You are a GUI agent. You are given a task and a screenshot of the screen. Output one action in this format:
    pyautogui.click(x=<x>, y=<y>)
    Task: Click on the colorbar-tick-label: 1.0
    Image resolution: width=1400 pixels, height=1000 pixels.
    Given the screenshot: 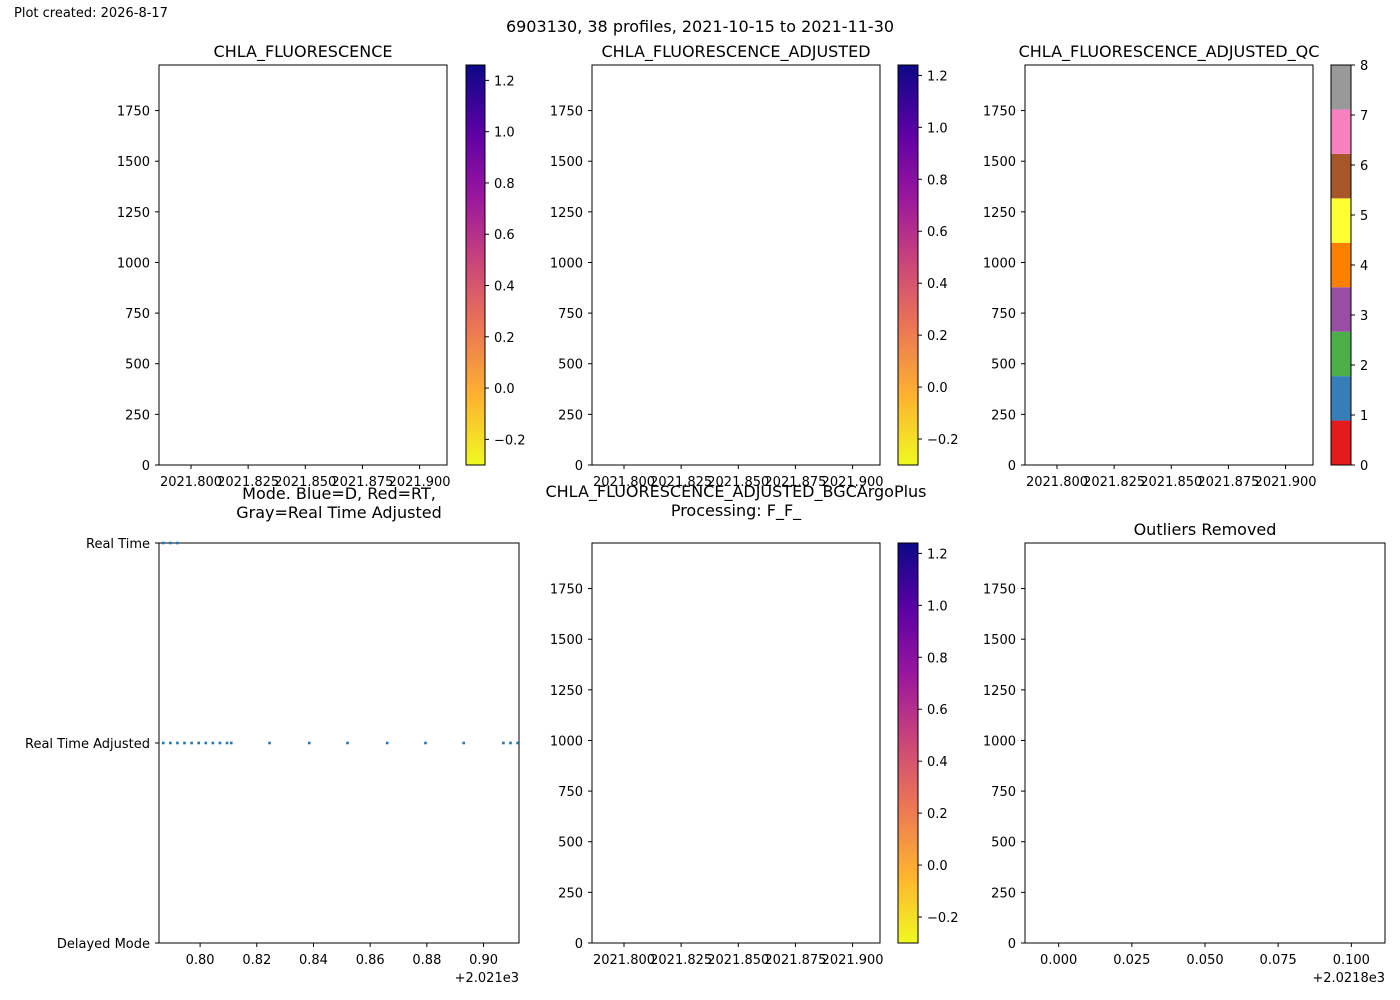 What is the action you would take?
    pyautogui.click(x=937, y=128)
    